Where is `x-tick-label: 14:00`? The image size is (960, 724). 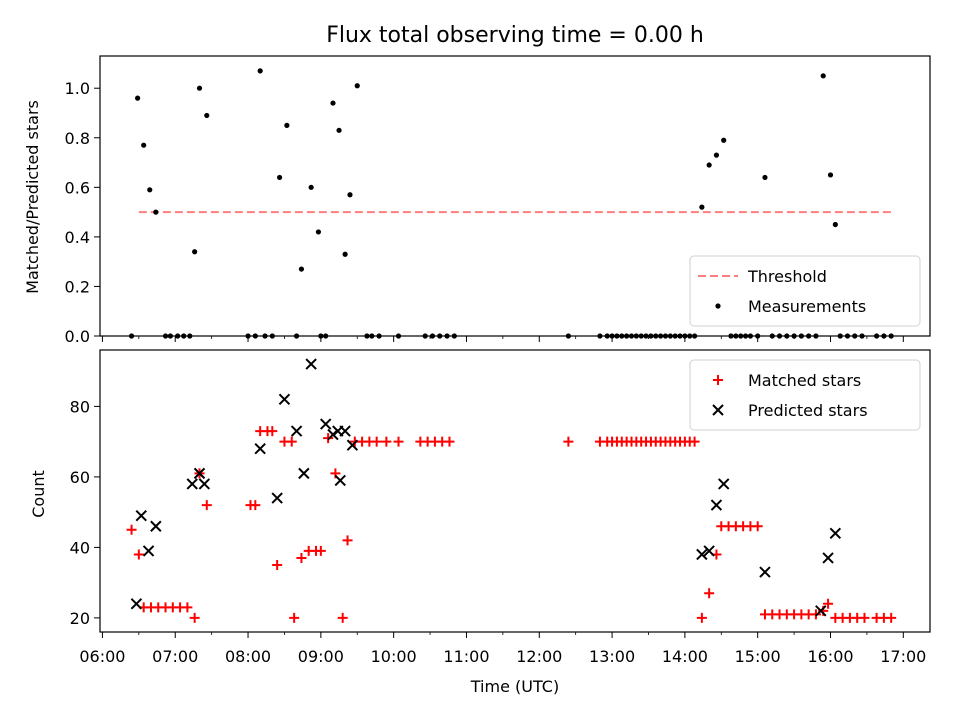
x-tick-label: 14:00 is located at coordinates (685, 656).